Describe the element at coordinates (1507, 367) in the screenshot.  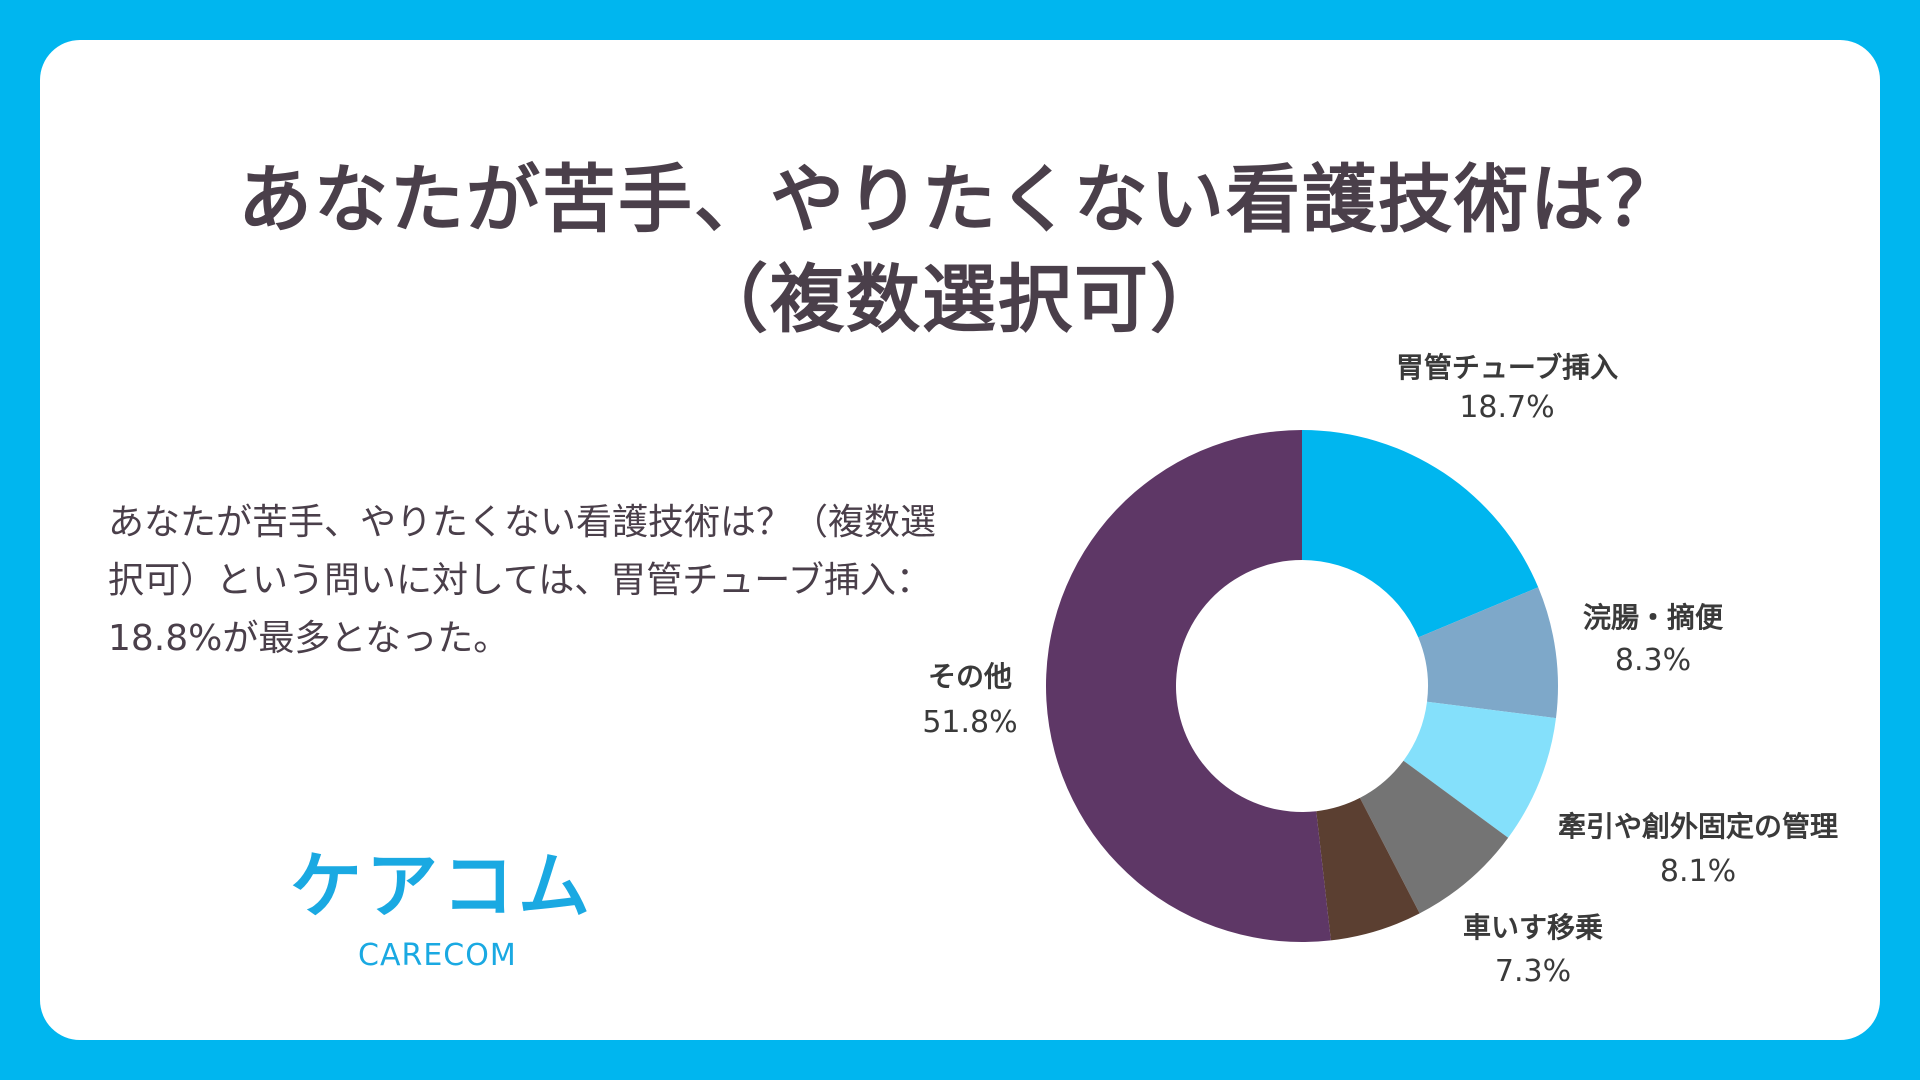
I see `slice-label: 胃管チューブ挿入` at that location.